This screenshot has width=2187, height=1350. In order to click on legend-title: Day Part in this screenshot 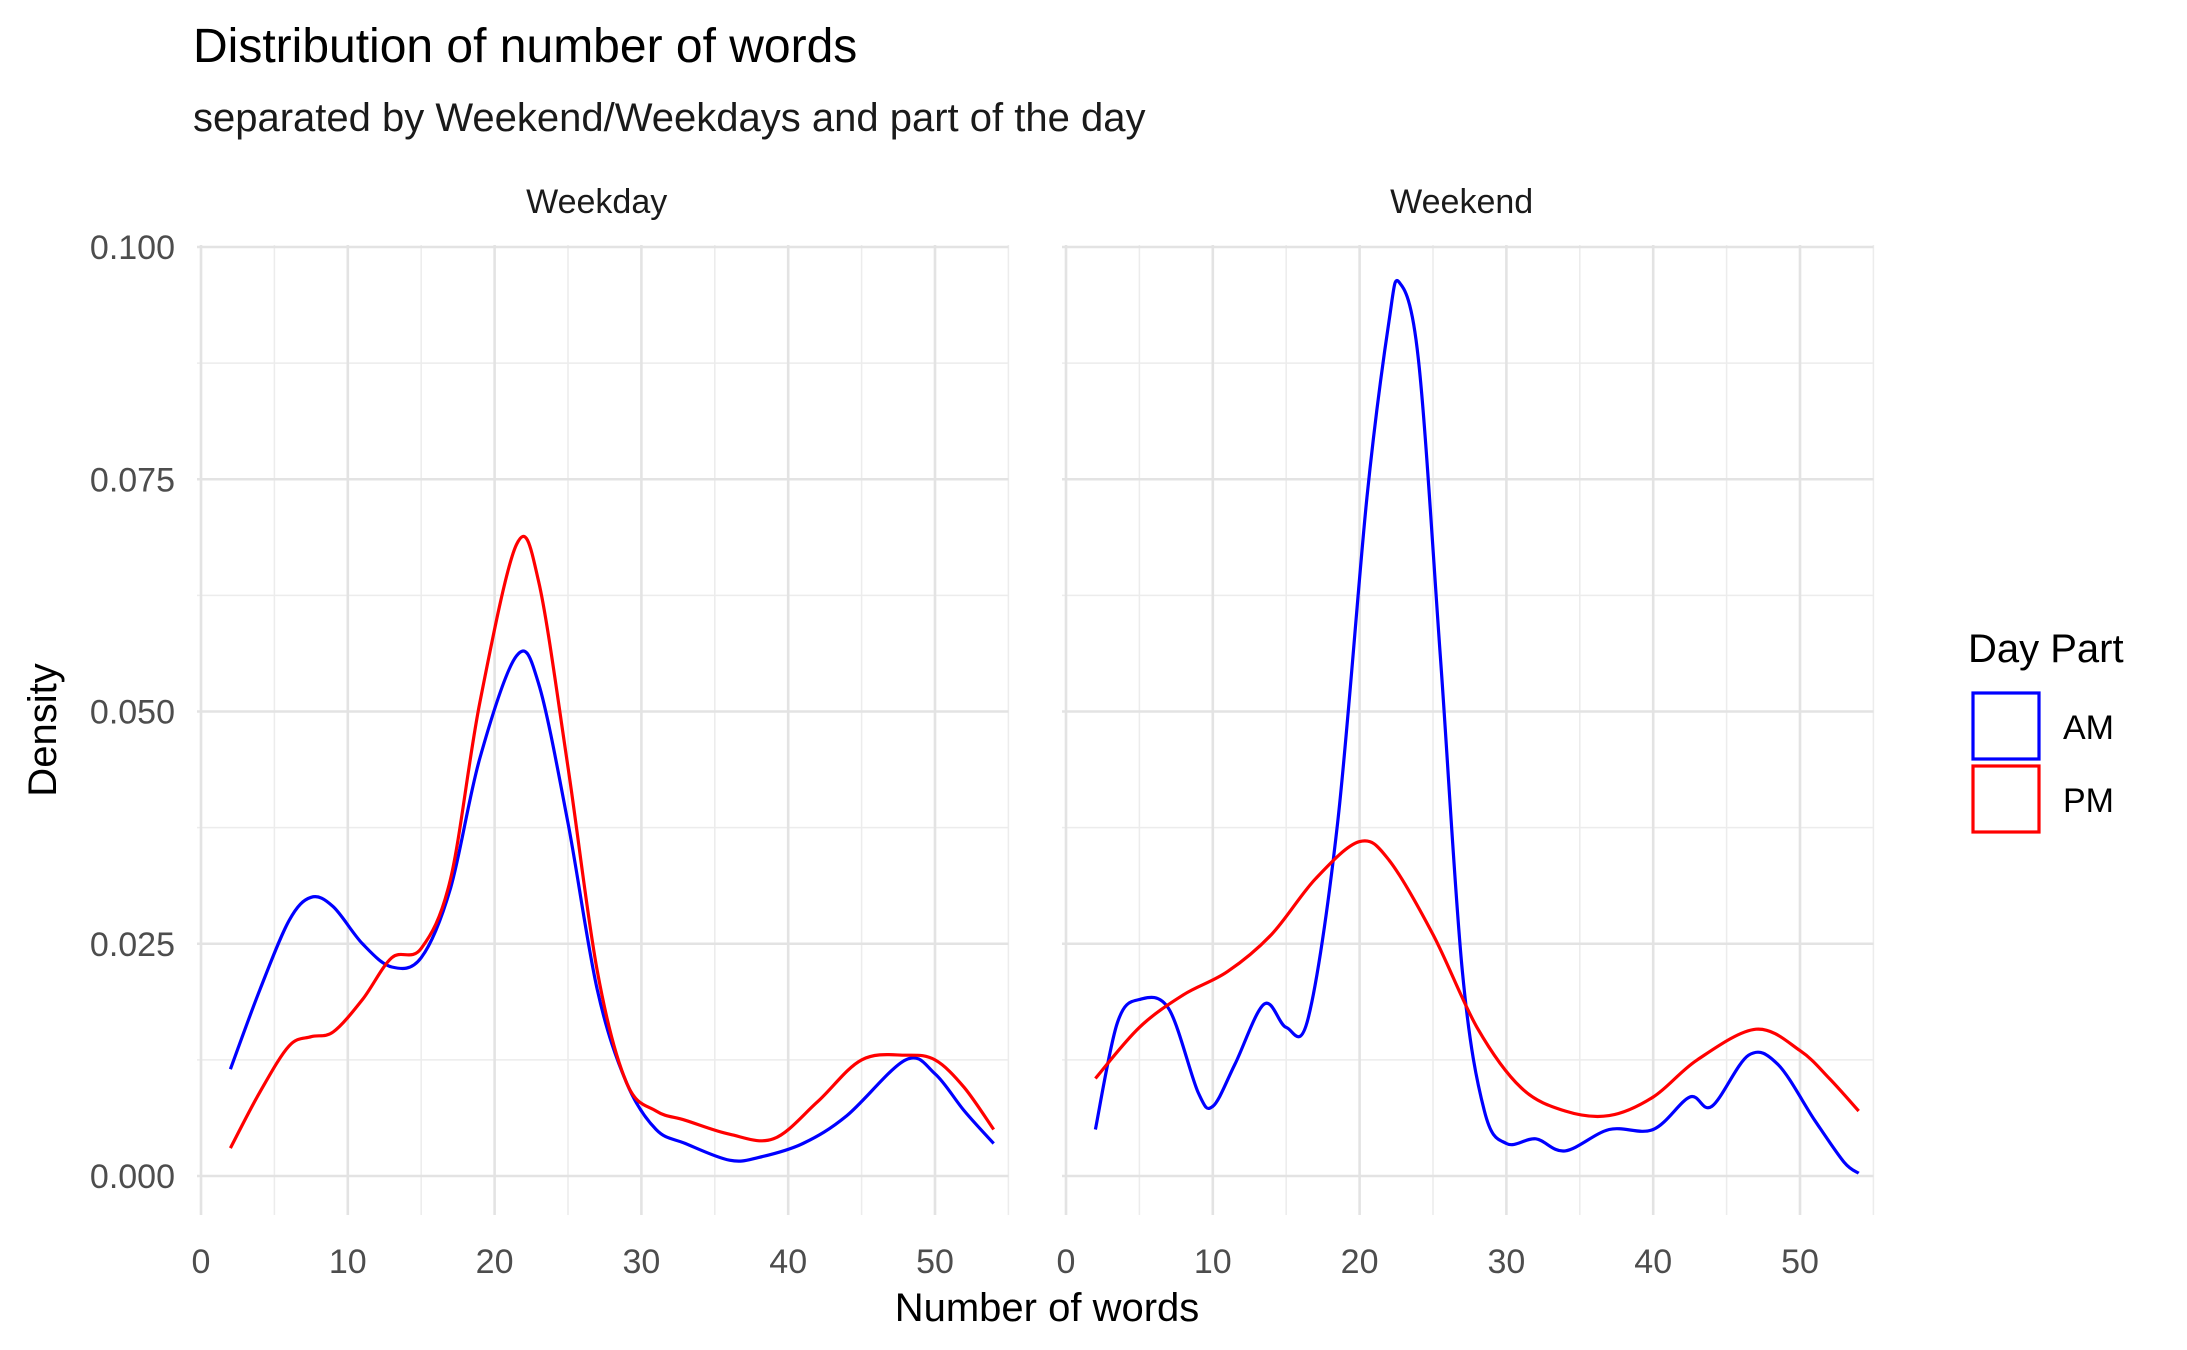, I will do `click(2046, 649)`.